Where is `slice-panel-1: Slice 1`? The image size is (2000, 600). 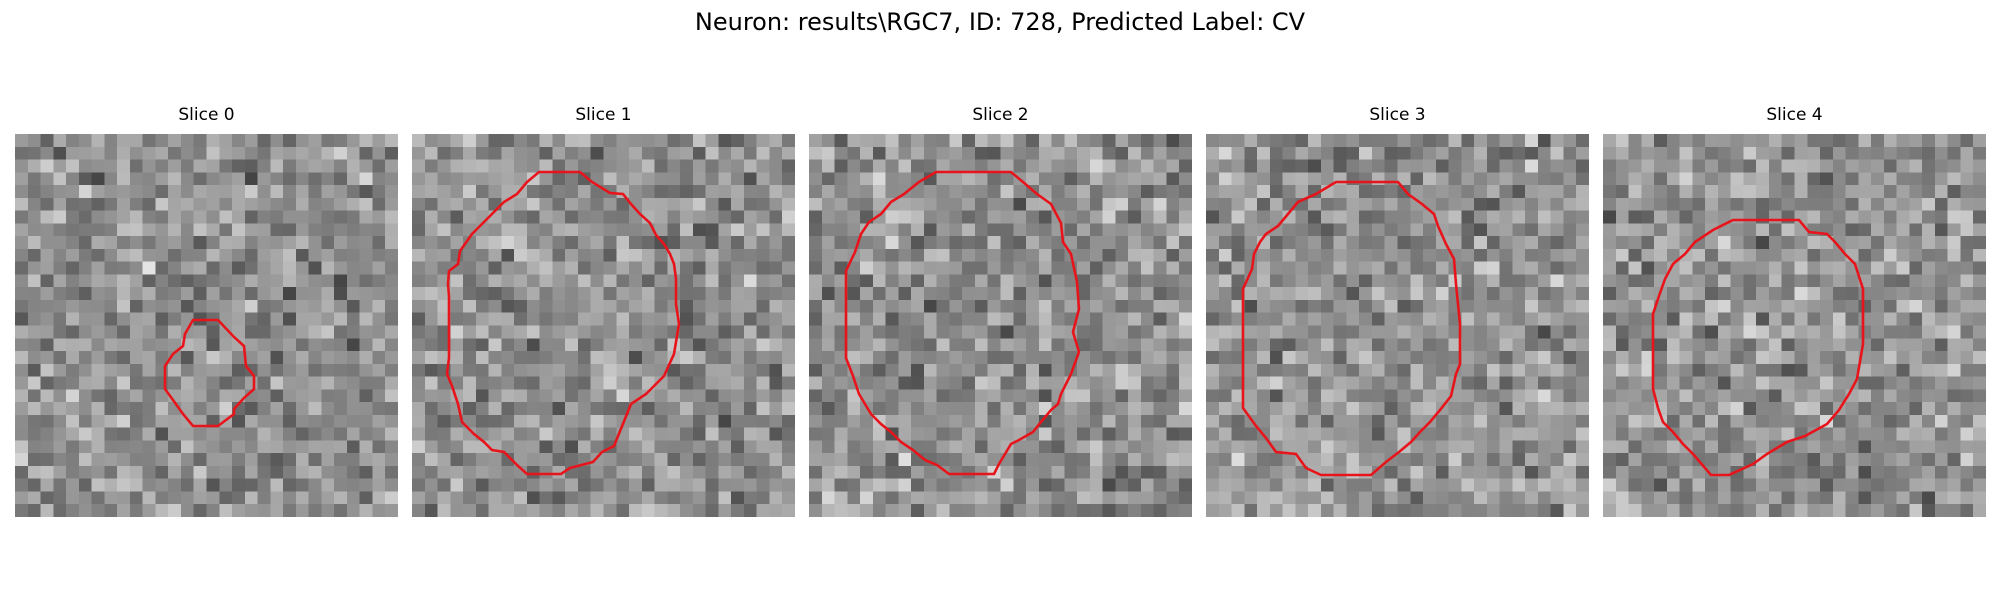 slice-panel-1: Slice 1 is located at coordinates (603, 311).